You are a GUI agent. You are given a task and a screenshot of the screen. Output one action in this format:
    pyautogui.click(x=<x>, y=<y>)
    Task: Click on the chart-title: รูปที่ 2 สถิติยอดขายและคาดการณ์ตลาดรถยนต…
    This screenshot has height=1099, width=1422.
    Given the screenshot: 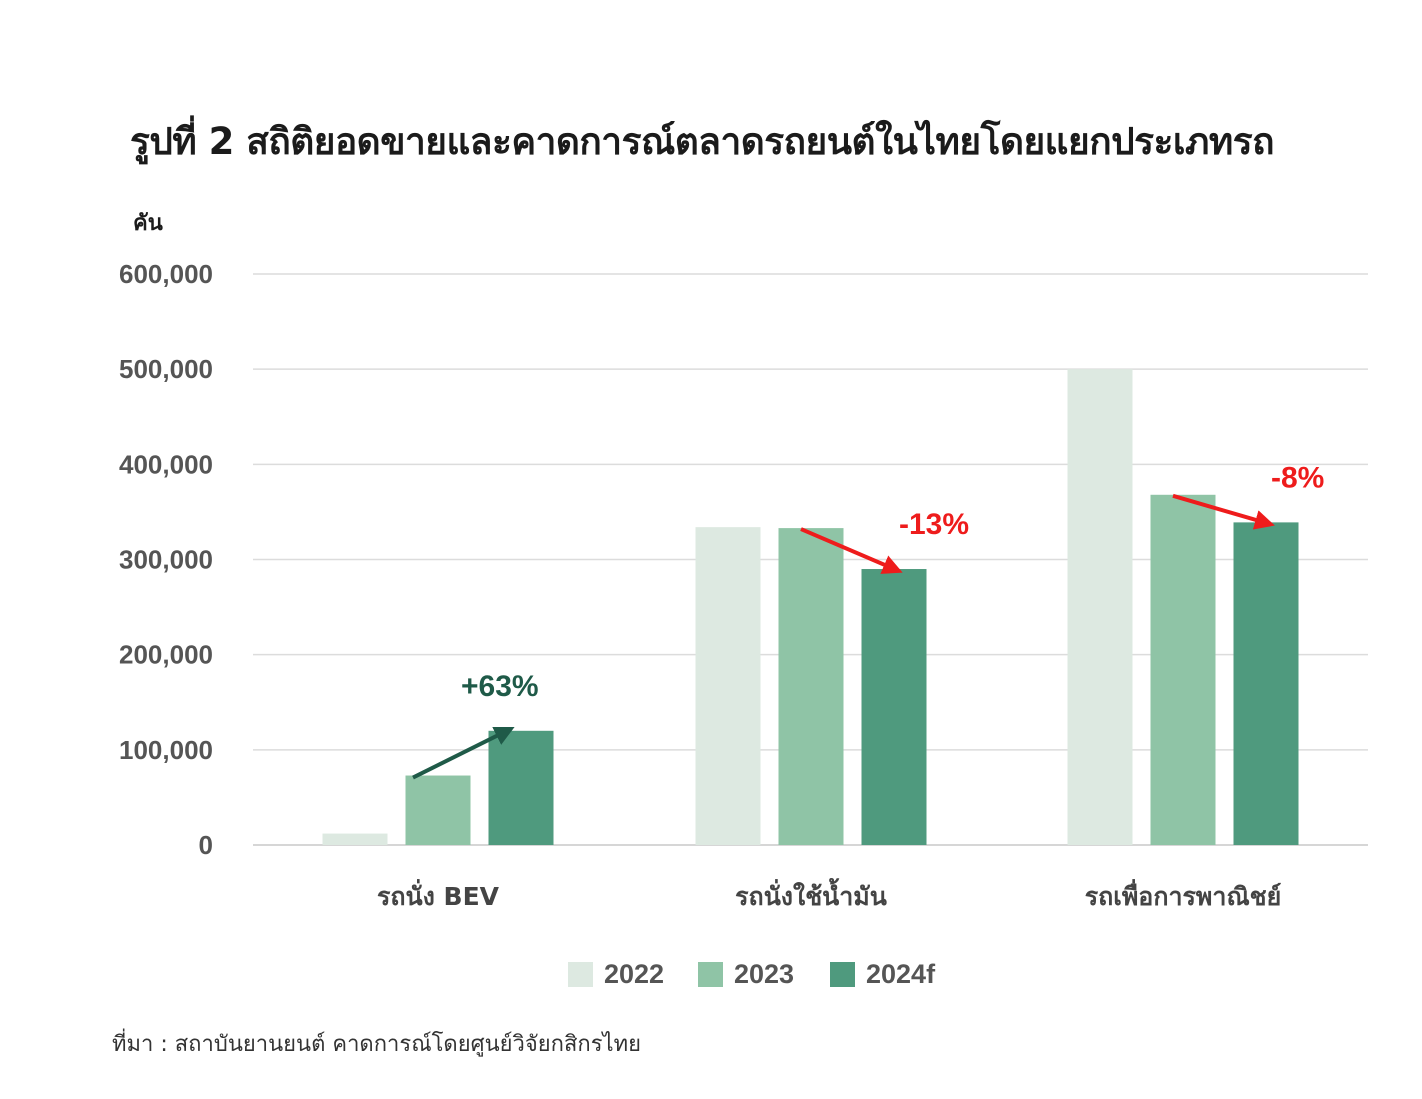 What is the action you would take?
    pyautogui.click(x=702, y=141)
    